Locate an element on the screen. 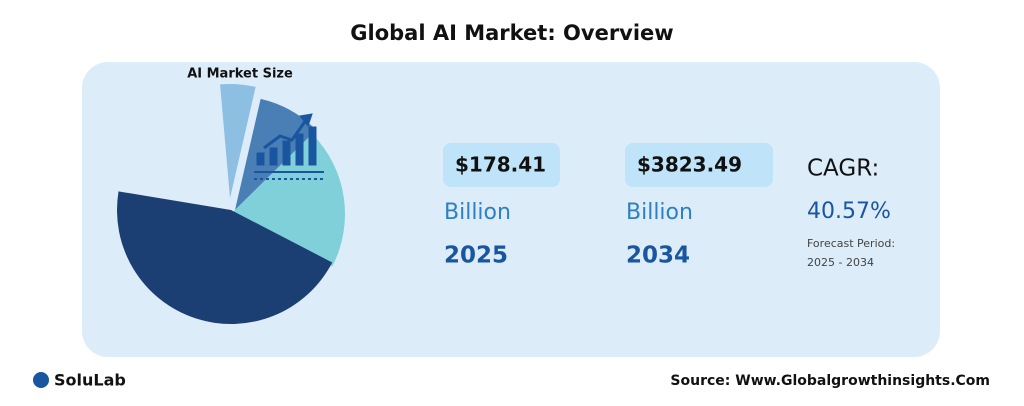 The image size is (1024, 406). source: Source: Www.Globalgrowthinsights.Com is located at coordinates (830, 381).